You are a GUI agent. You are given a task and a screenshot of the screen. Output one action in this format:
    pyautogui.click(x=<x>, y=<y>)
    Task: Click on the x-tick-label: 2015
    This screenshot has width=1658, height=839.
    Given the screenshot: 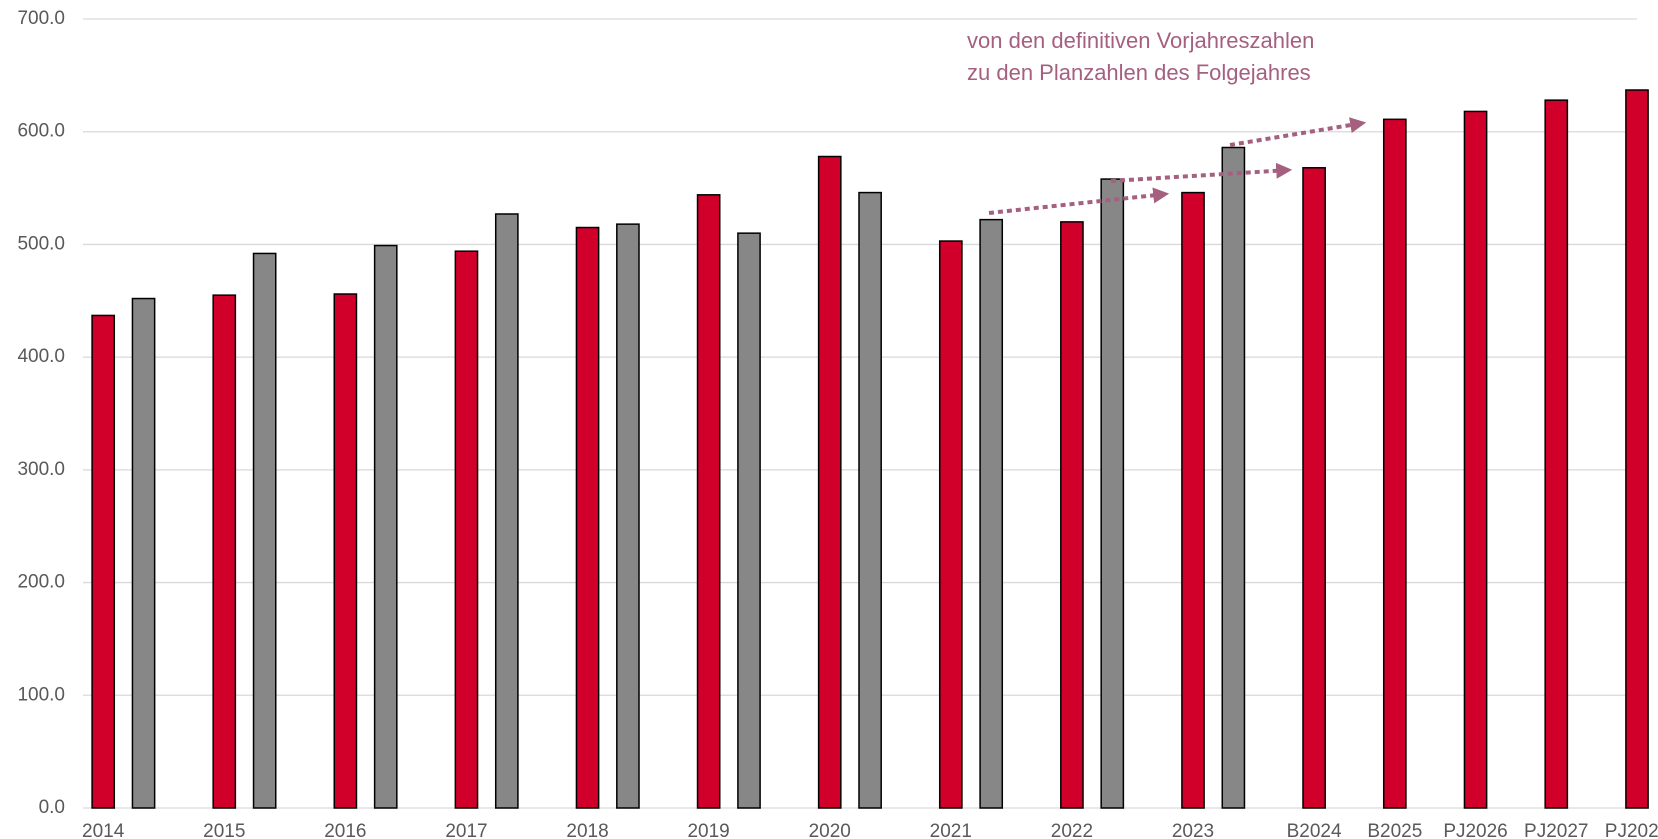 What is the action you would take?
    pyautogui.click(x=224, y=830)
    